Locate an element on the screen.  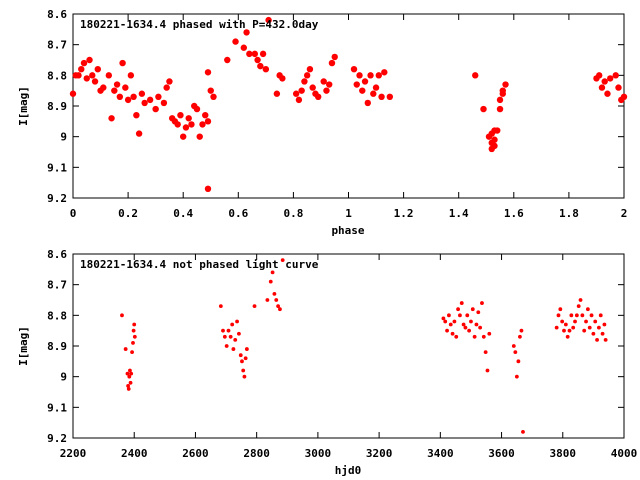
phased-y-axis-label: I[mag] is located at coordinates (23, 106).